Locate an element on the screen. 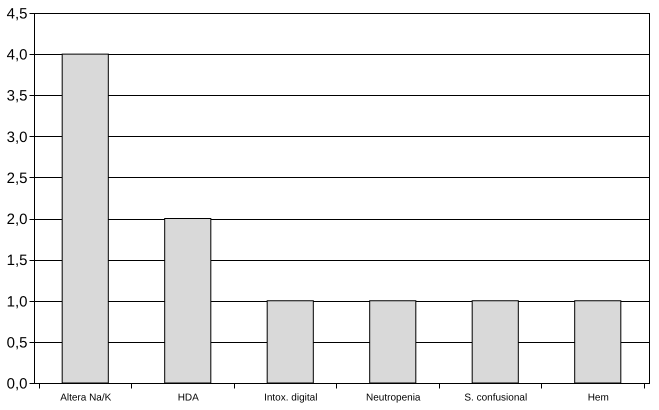 This screenshot has height=410, width=659. y-tick-label: 4,5 is located at coordinates (17, 14).